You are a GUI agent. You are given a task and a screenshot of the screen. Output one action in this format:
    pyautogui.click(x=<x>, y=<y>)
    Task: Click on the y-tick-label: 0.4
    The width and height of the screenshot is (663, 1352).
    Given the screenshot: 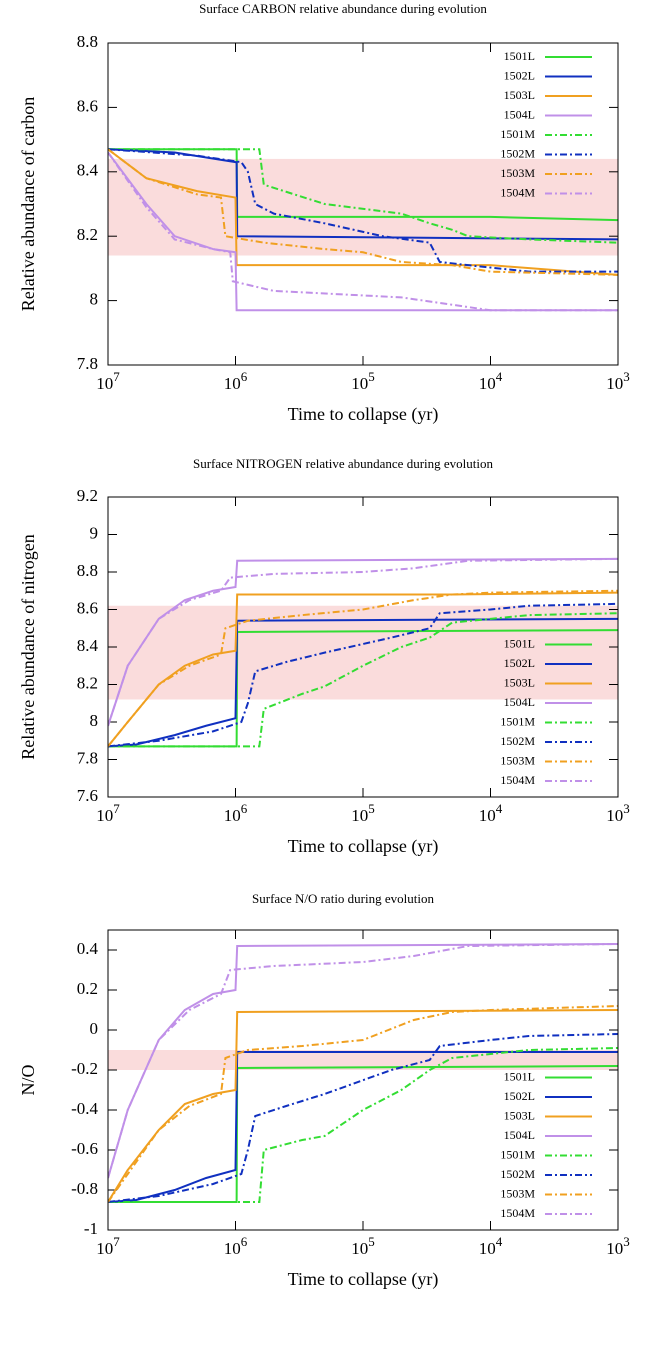 What is the action you would take?
    pyautogui.click(x=88, y=948)
    